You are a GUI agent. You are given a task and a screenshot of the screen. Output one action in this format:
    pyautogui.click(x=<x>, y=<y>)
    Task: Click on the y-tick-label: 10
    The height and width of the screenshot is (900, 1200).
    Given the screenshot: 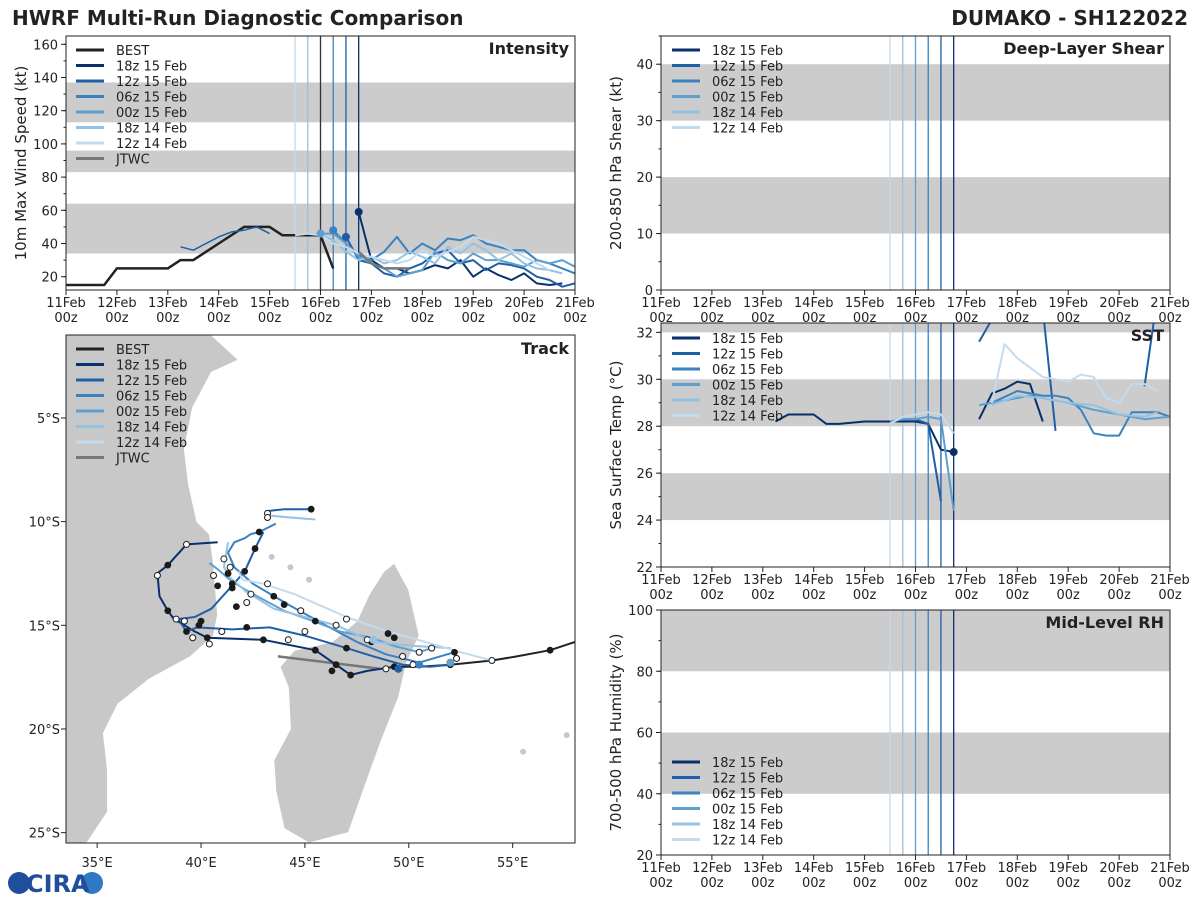 What is the action you would take?
    pyautogui.click(x=644, y=235)
    